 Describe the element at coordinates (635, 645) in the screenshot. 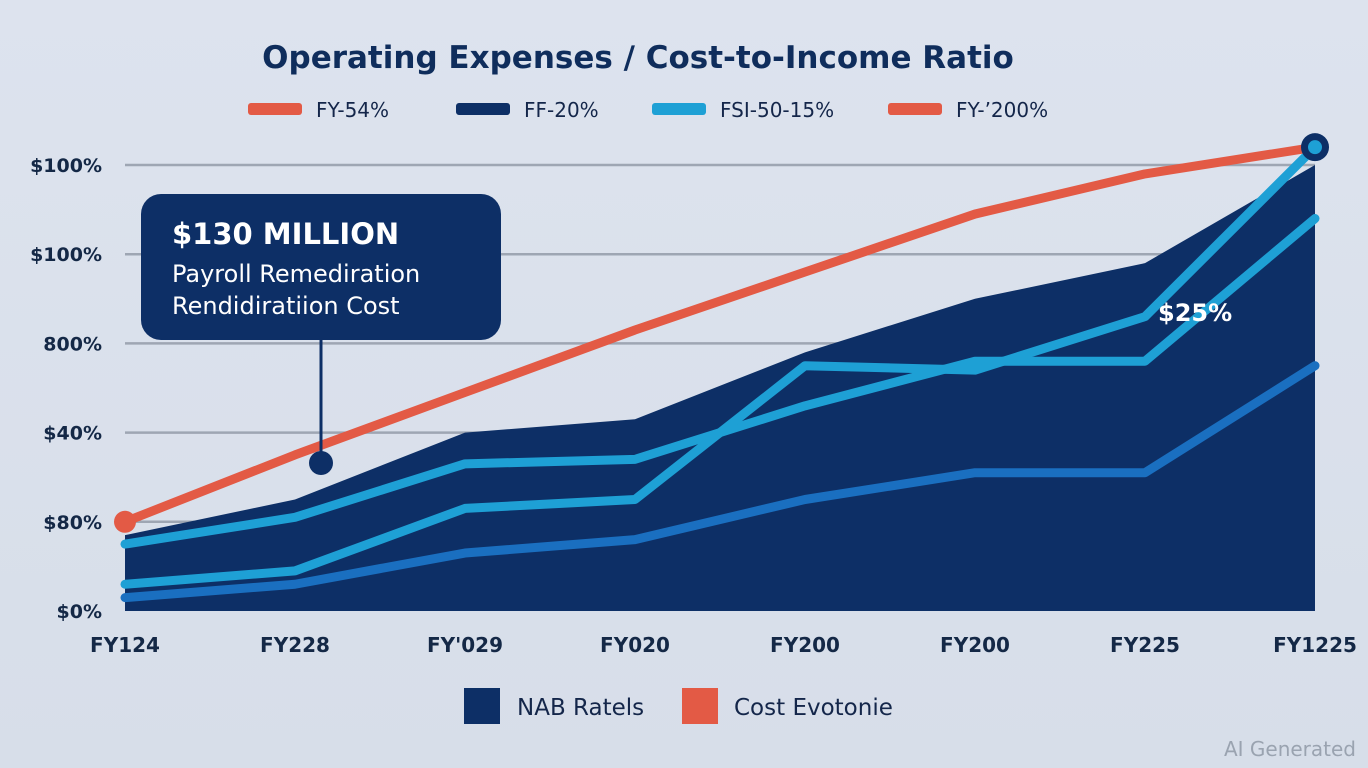

I see `x-tick-label: FY020` at that location.